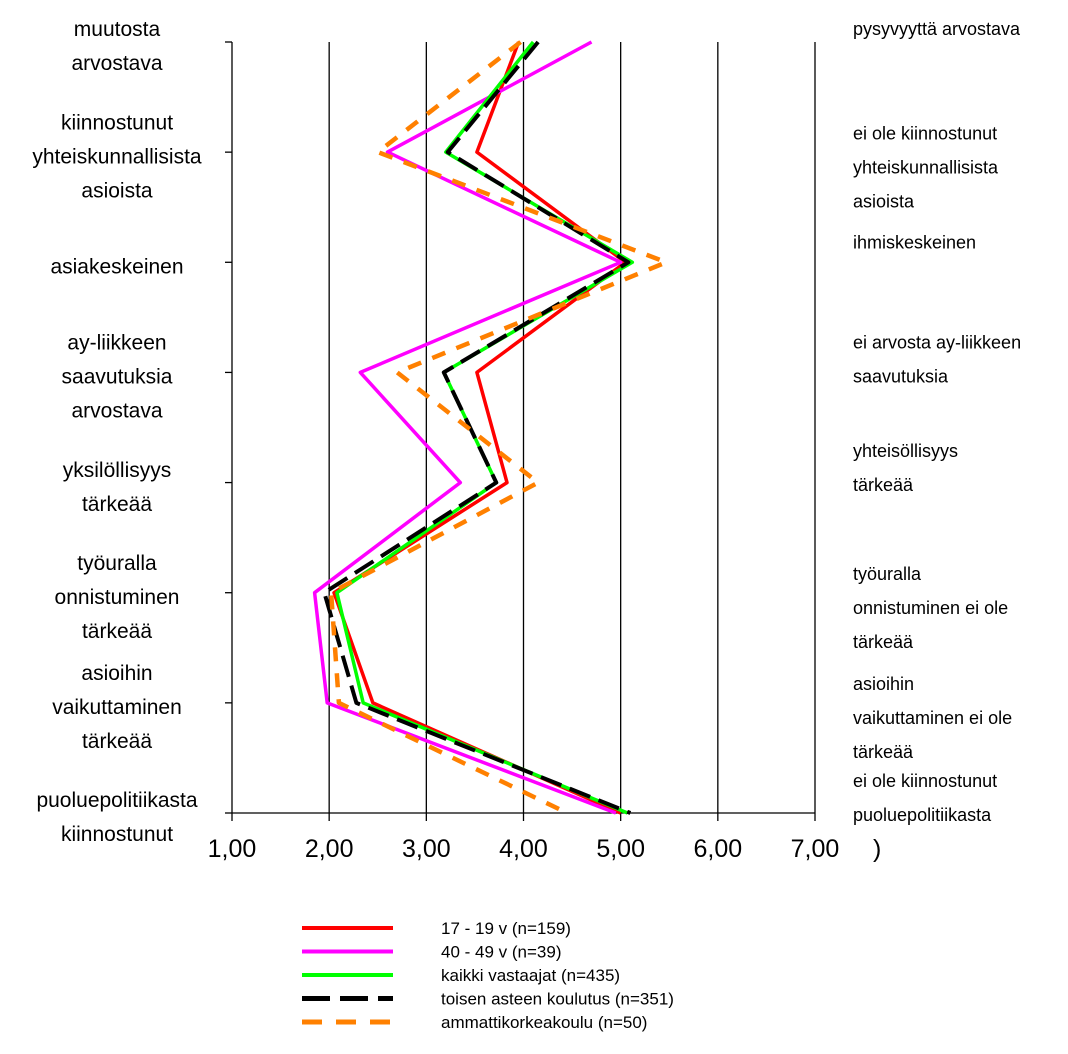 The image size is (1068, 1054). Describe the element at coordinates (116, 817) in the screenshot. I see `left-label-8: puoluepolitiikasta kiinnostunut` at that location.